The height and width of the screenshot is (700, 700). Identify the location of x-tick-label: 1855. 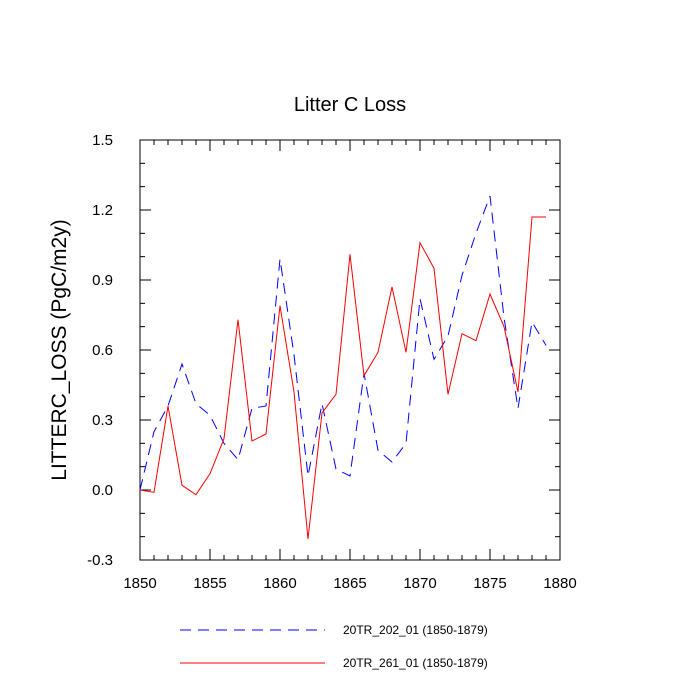
(209, 583).